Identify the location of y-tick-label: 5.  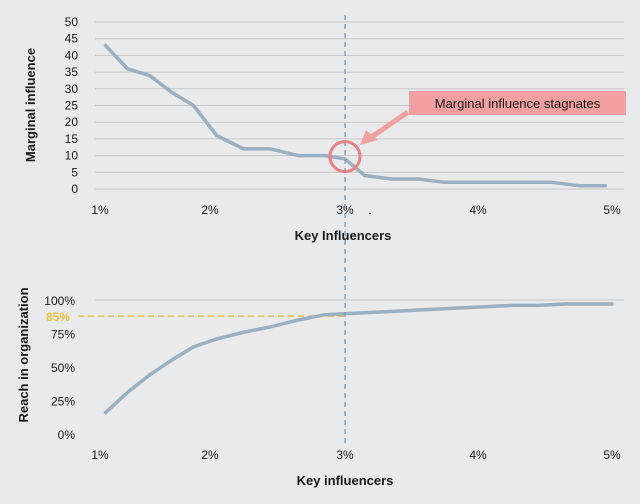
(74, 172).